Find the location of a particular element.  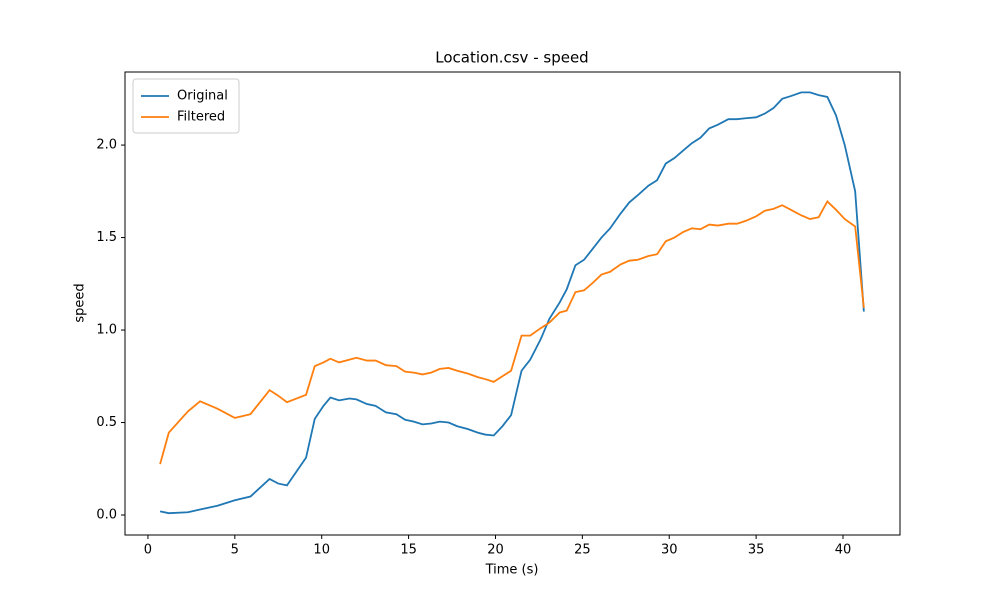

x-tick-label: 20 is located at coordinates (495, 550).